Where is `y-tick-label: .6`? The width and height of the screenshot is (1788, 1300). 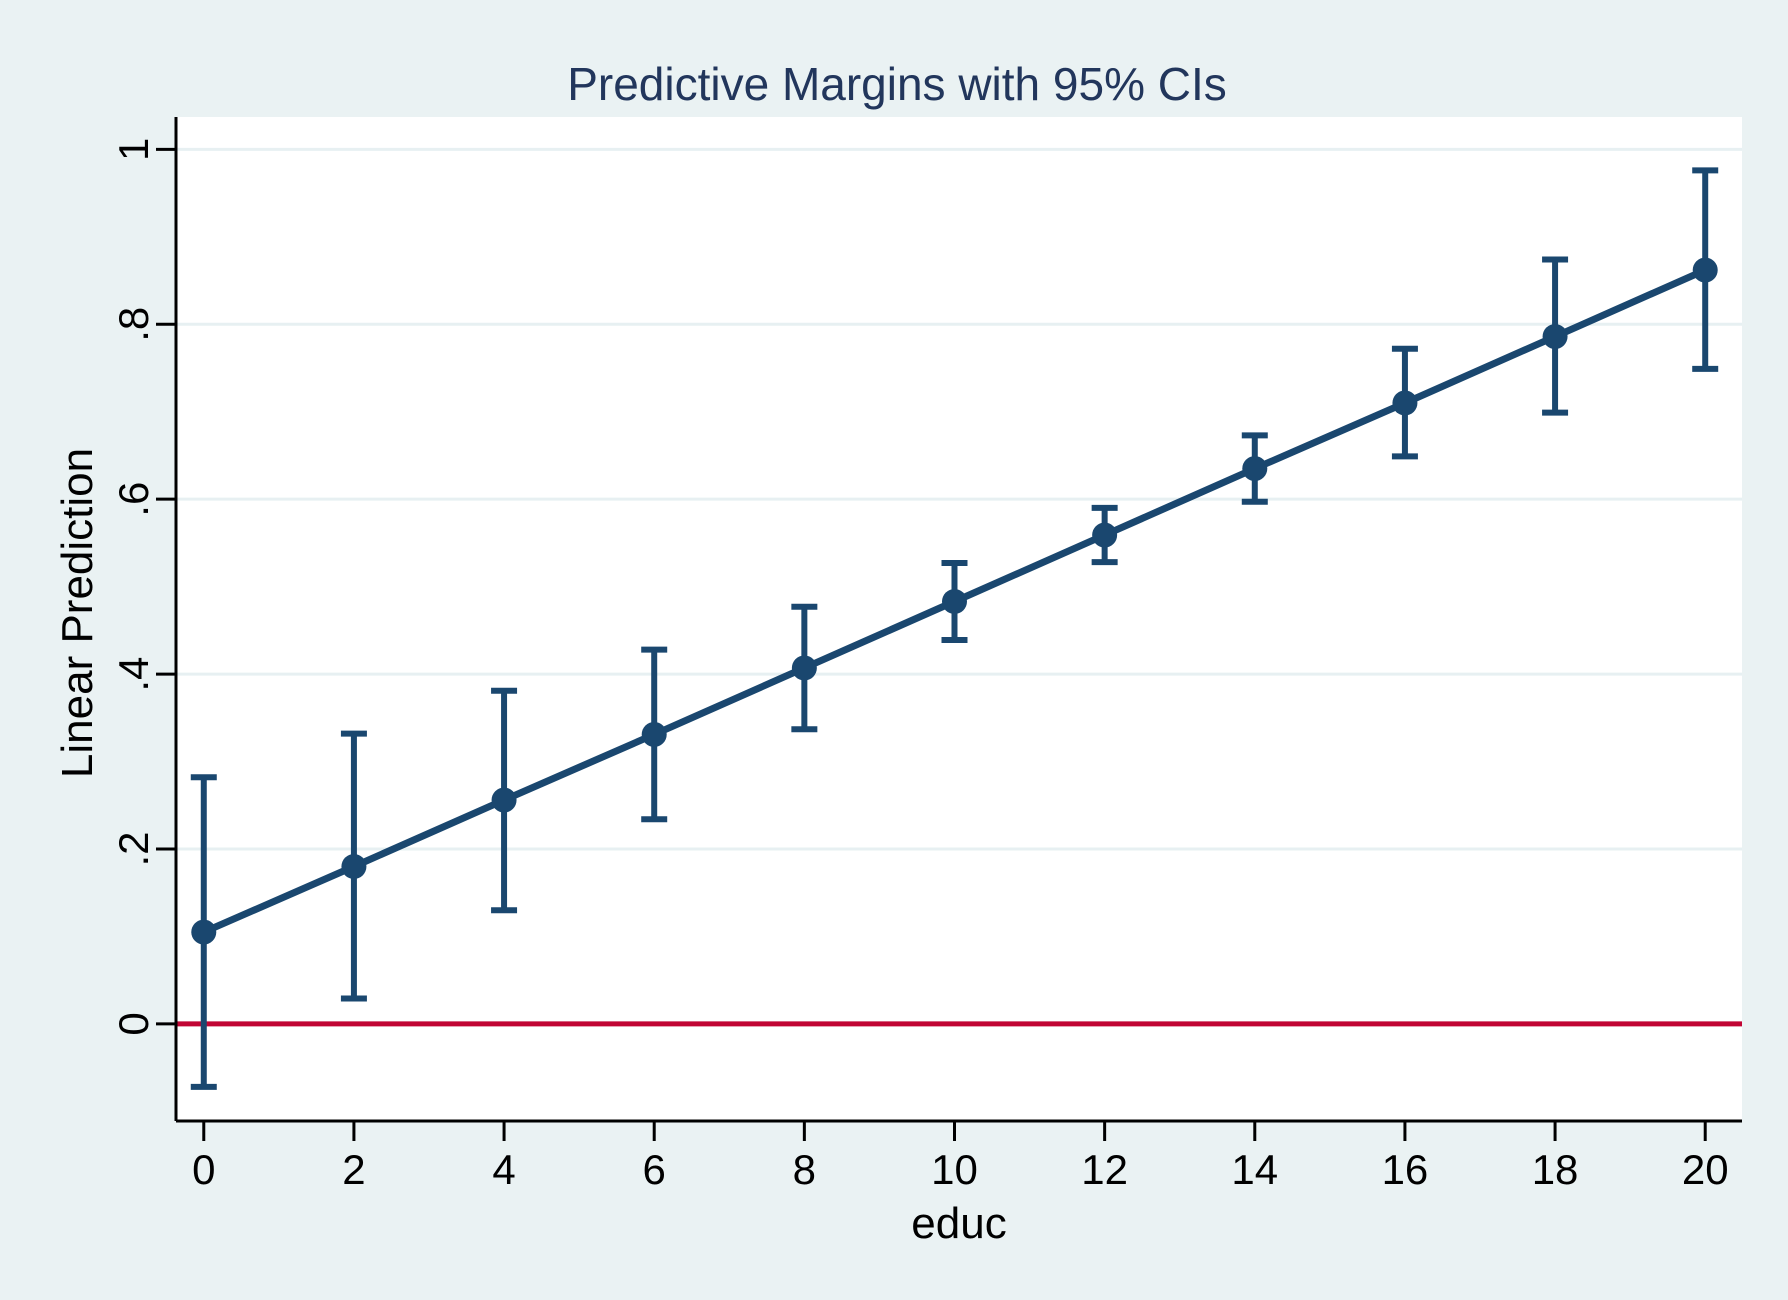
y-tick-label: .6 is located at coordinates (133, 499).